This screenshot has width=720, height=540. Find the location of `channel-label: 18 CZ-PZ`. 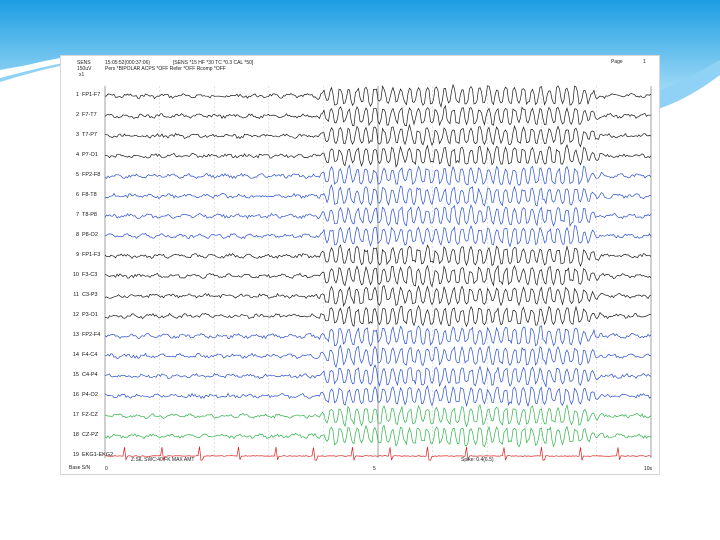

channel-label: 18 CZ-PZ is located at coordinates (83, 435).